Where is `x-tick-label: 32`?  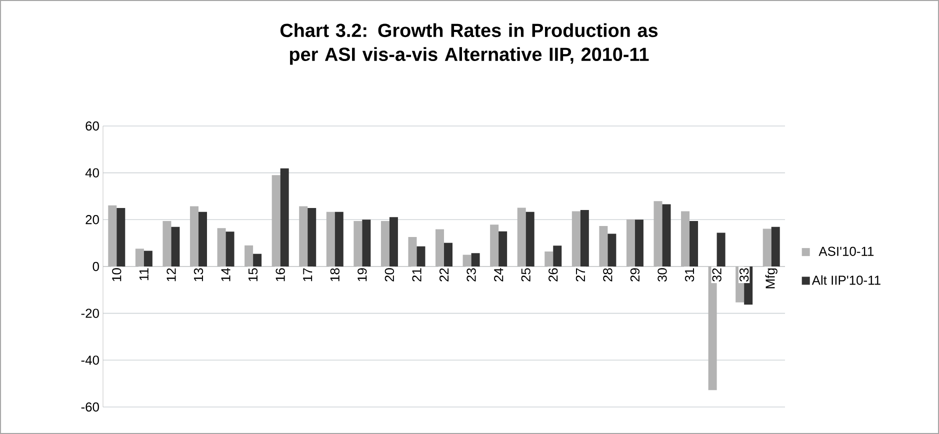
x-tick-label: 32 is located at coordinates (717, 275).